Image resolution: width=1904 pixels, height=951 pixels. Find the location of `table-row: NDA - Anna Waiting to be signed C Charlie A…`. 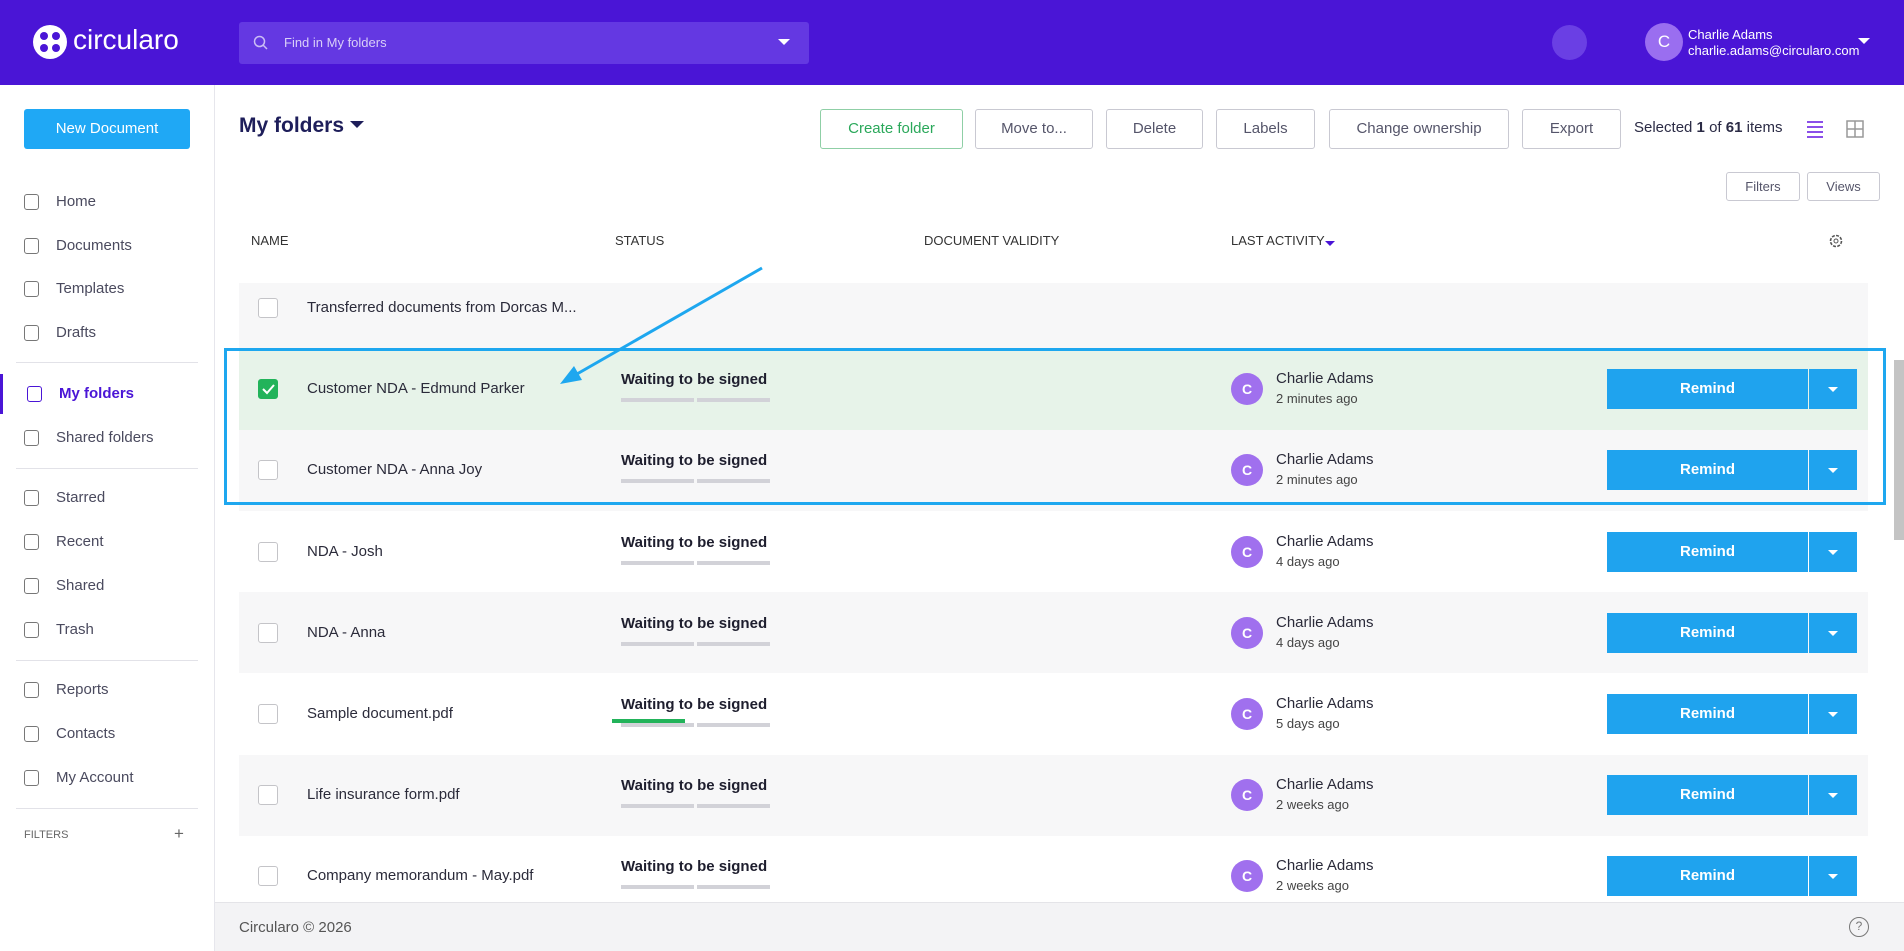

table-row: NDA - Anna Waiting to be signed C Charlie A… is located at coordinates (1053, 633).